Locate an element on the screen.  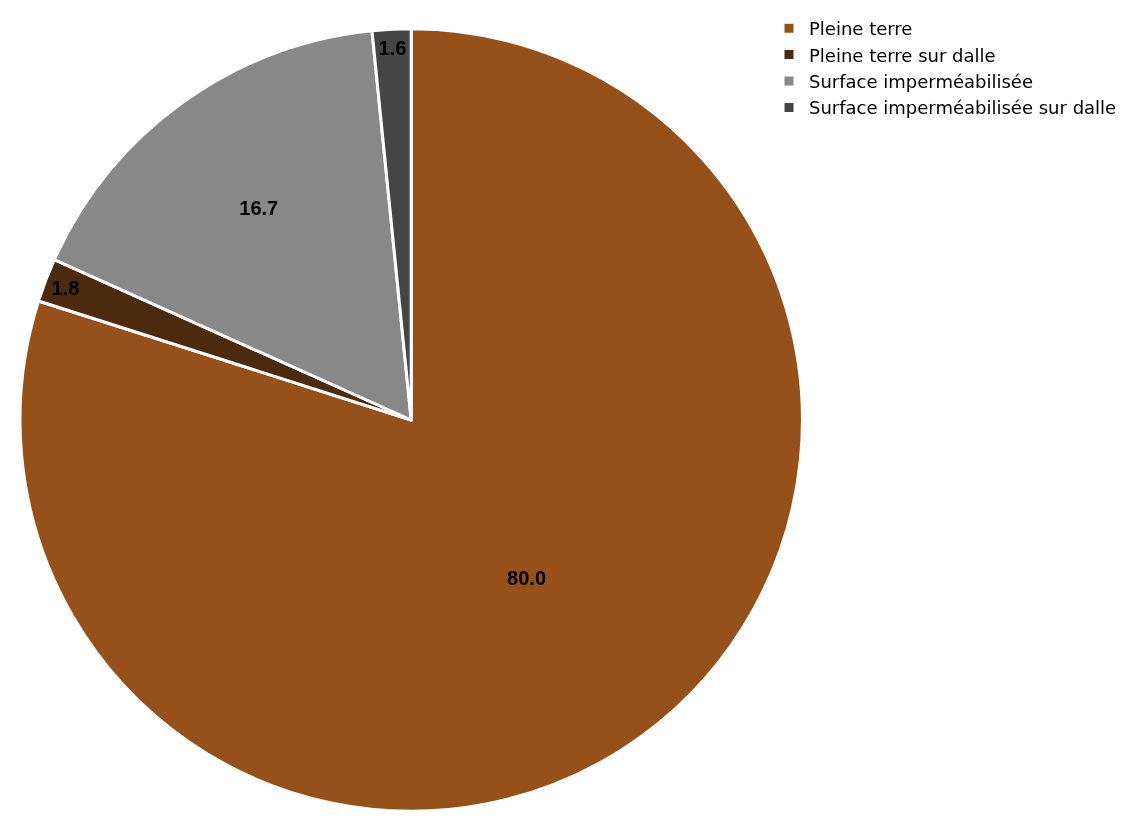
data-label: 1.8 is located at coordinates (65, 287).